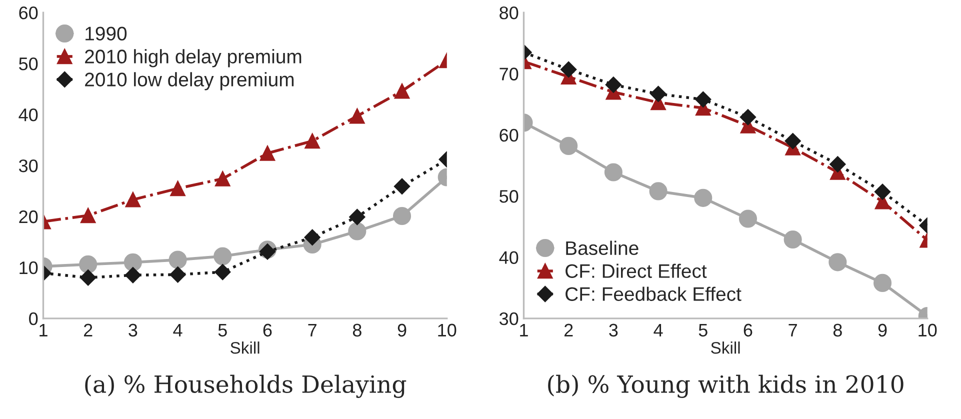 This screenshot has height=419, width=961. Describe the element at coordinates (193, 58) in the screenshot. I see `legend-label: 2010 high delay premium` at that location.